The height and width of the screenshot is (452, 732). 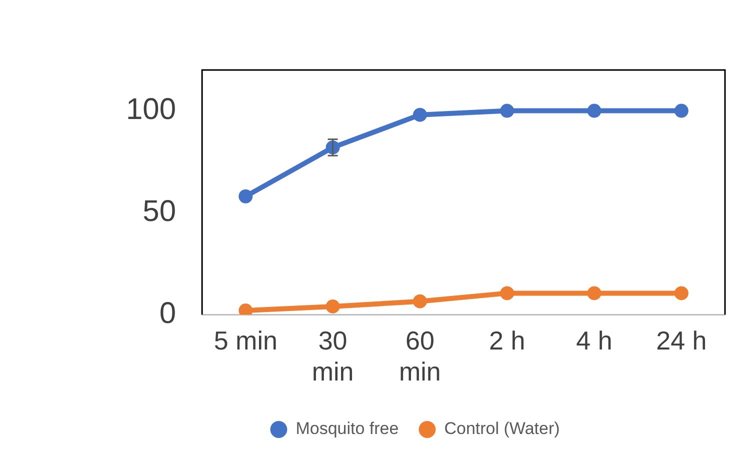 I want to click on x-tick-label: 5 min, so click(x=246, y=340).